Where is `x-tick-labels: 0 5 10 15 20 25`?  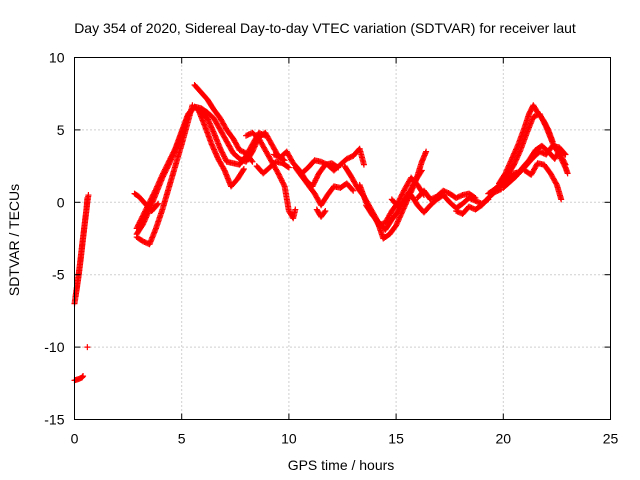 x-tick-labels: 0 5 10 15 20 25 is located at coordinates (345, 439).